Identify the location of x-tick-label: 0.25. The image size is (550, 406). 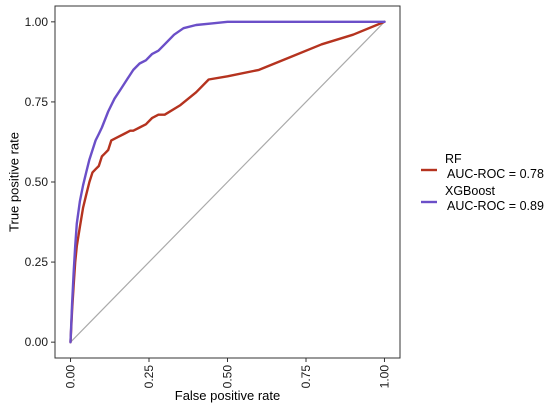
(149, 377).